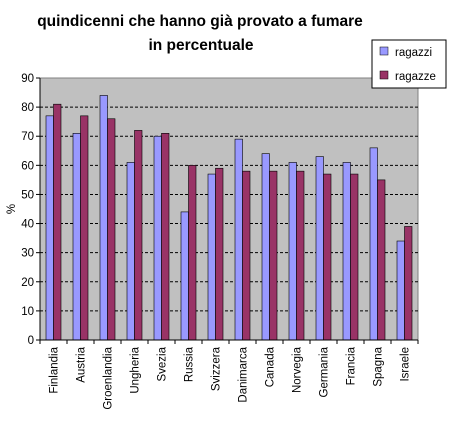 Image resolution: width=450 pixels, height=429 pixels. Describe the element at coordinates (413, 53) in the screenshot. I see `legend-label-ragazzi: ragazzi` at that location.